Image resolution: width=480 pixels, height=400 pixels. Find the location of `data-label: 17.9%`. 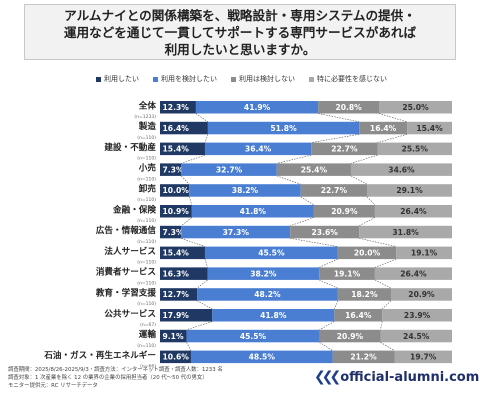

data-label: 17.9% is located at coordinates (176, 315).